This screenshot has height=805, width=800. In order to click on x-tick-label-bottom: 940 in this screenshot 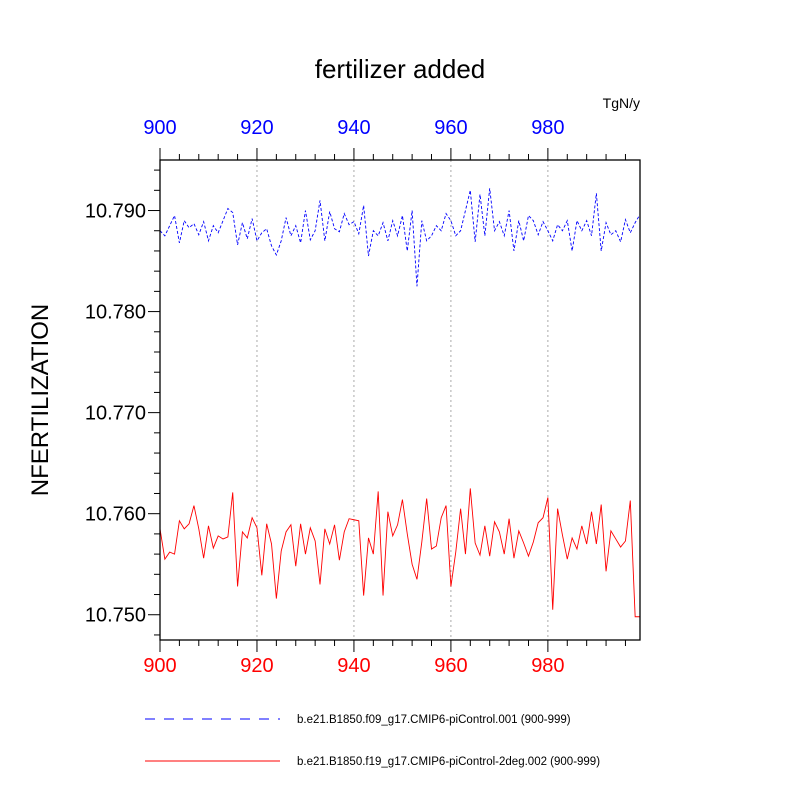, I will do `click(353, 666)`.